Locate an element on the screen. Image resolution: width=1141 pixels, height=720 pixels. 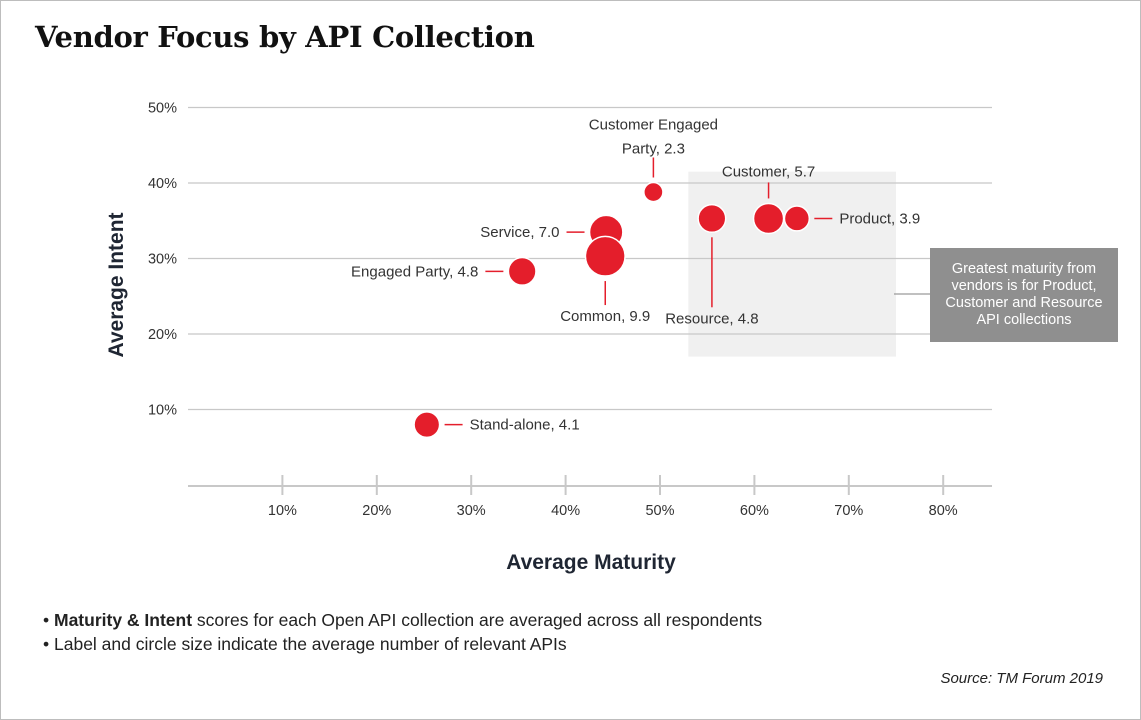
y-tick-label: 20% is located at coordinates (162, 335).